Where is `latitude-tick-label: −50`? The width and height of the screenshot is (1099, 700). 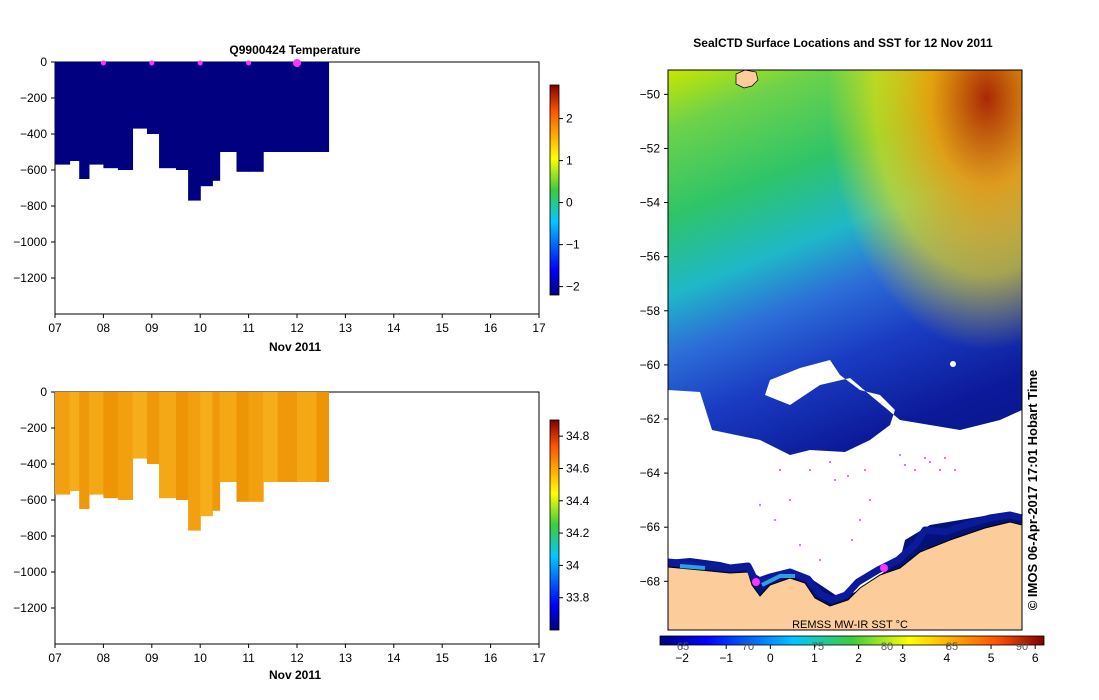
latitude-tick-label: −50 is located at coordinates (650, 94).